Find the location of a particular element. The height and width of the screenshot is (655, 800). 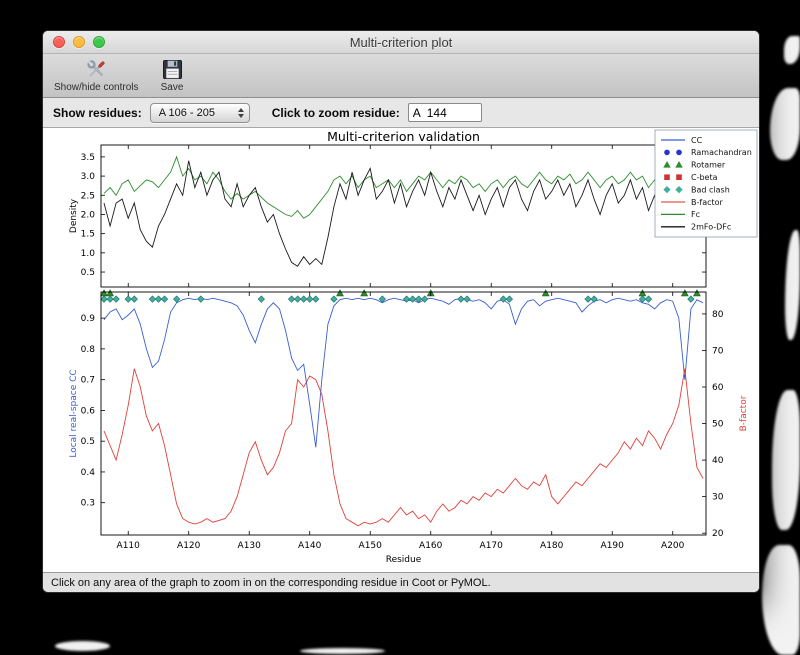

window-titlebar: Multi-criterion plot is located at coordinates (401, 42).